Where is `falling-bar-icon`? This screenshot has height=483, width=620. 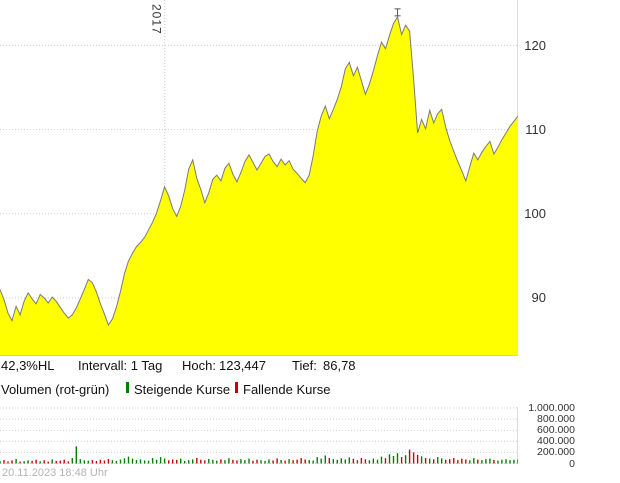 falling-bar-icon is located at coordinates (236, 387).